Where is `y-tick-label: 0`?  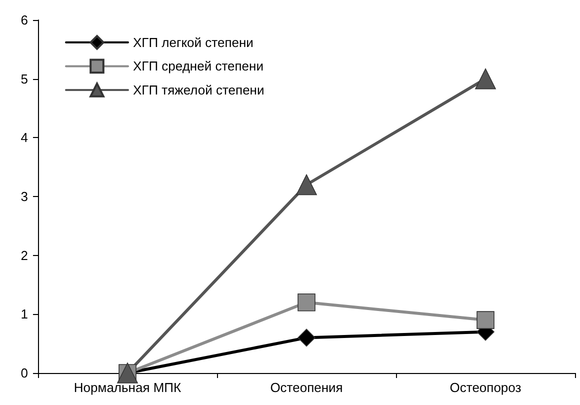 y-tick-label: 0 is located at coordinates (24, 373).